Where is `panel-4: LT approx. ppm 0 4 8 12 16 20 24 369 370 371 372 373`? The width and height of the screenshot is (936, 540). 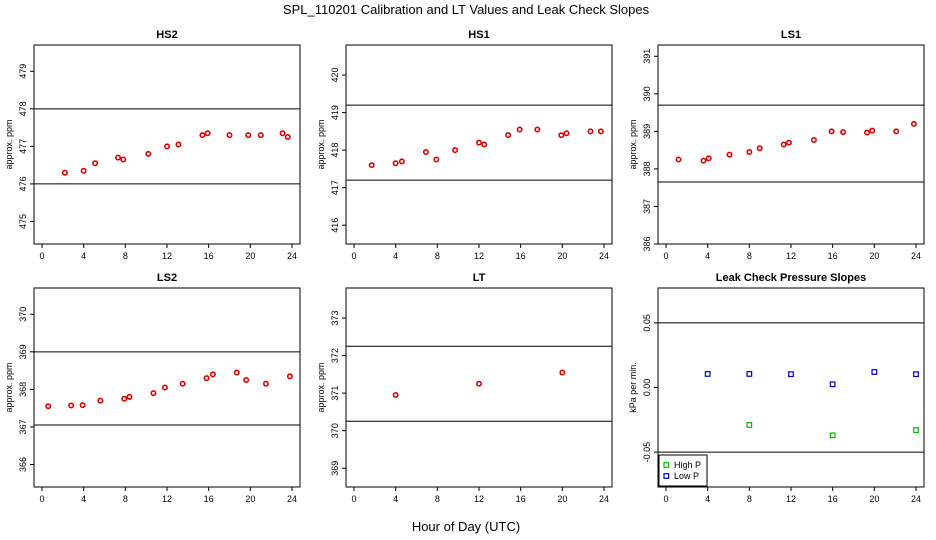
panel-4: LT approx. ppm 0 4 8 12 16 20 24 369 370 371 372 373 is located at coordinates (464, 388).